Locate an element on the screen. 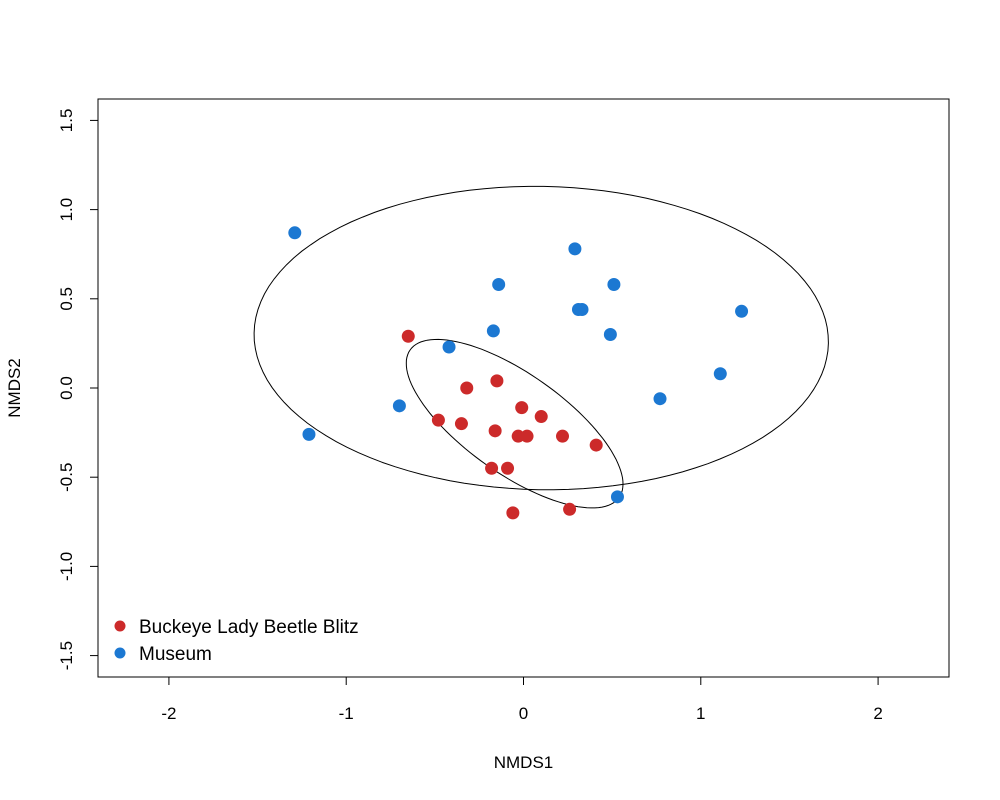 Image resolution: width=1000 pixels, height=800 pixels. y-tick-label: -0.5 is located at coordinates (66, 477).